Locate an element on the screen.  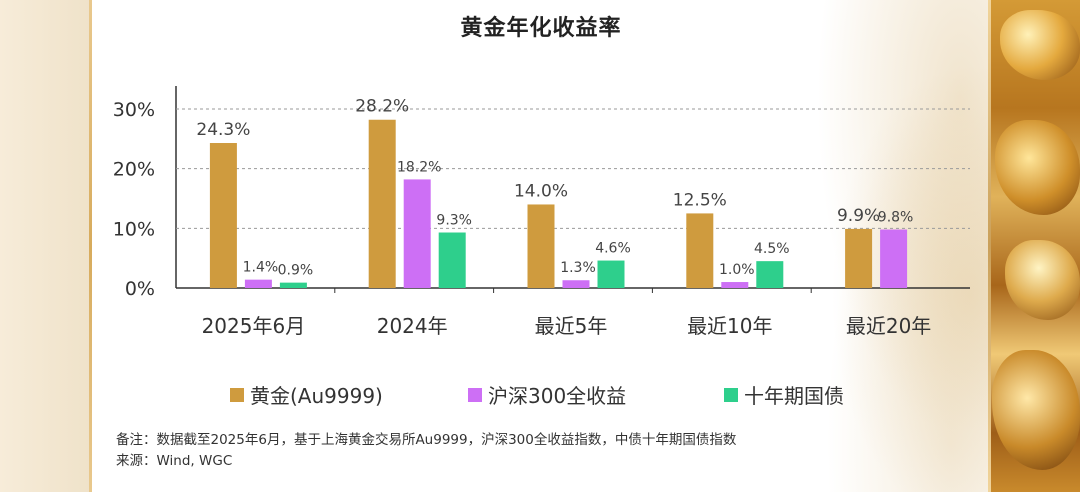
data-label: 24.3% is located at coordinates (223, 130).